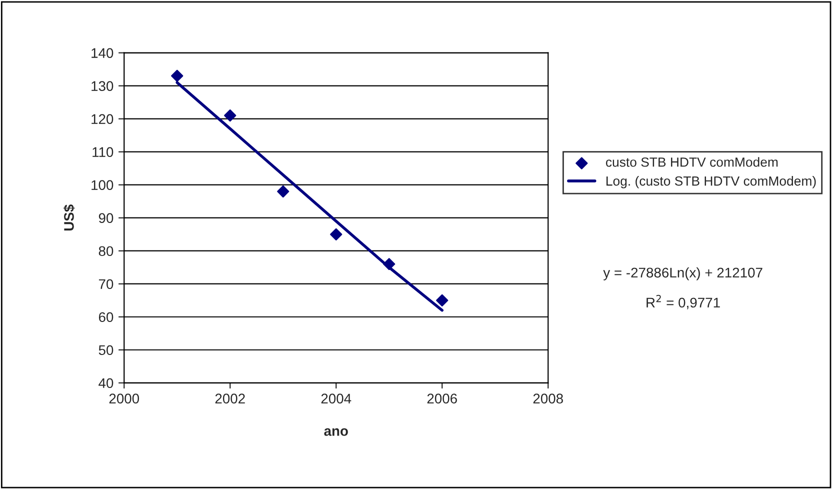  Describe the element at coordinates (124, 399) in the screenshot. I see `x-tick-label: 2000` at that location.